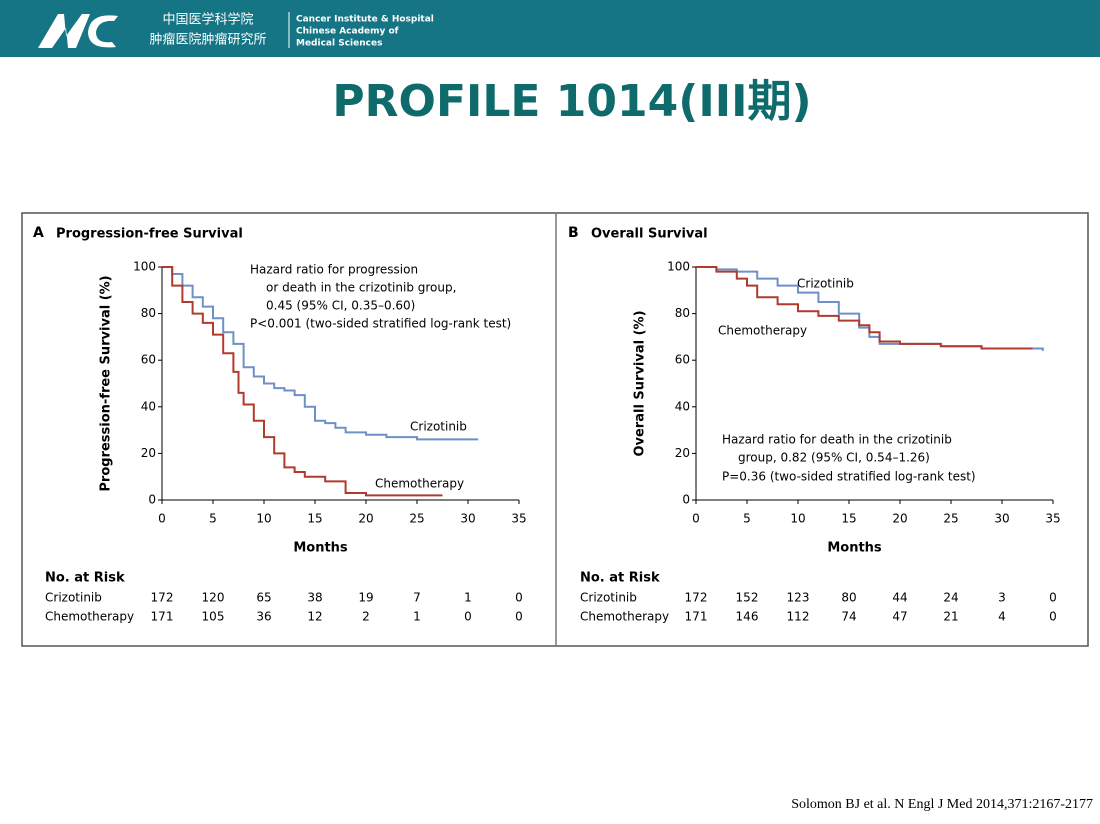  I want to click on risk-value: 47, so click(899, 617).